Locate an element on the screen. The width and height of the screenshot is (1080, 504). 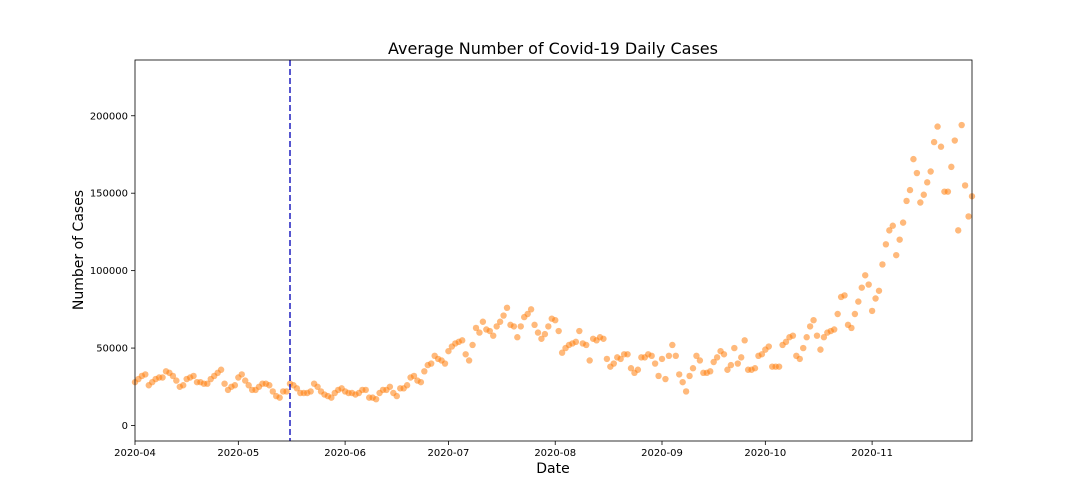
x-tick-label: 2020-09 is located at coordinates (662, 453).